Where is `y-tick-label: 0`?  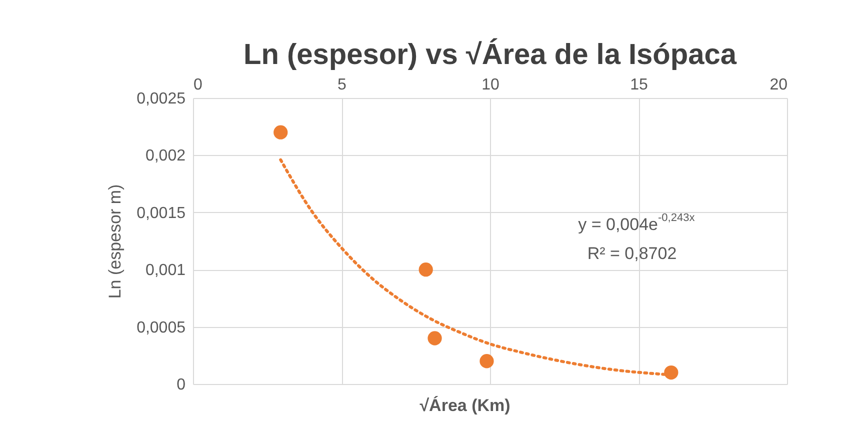
y-tick-label: 0 is located at coordinates (181, 385).